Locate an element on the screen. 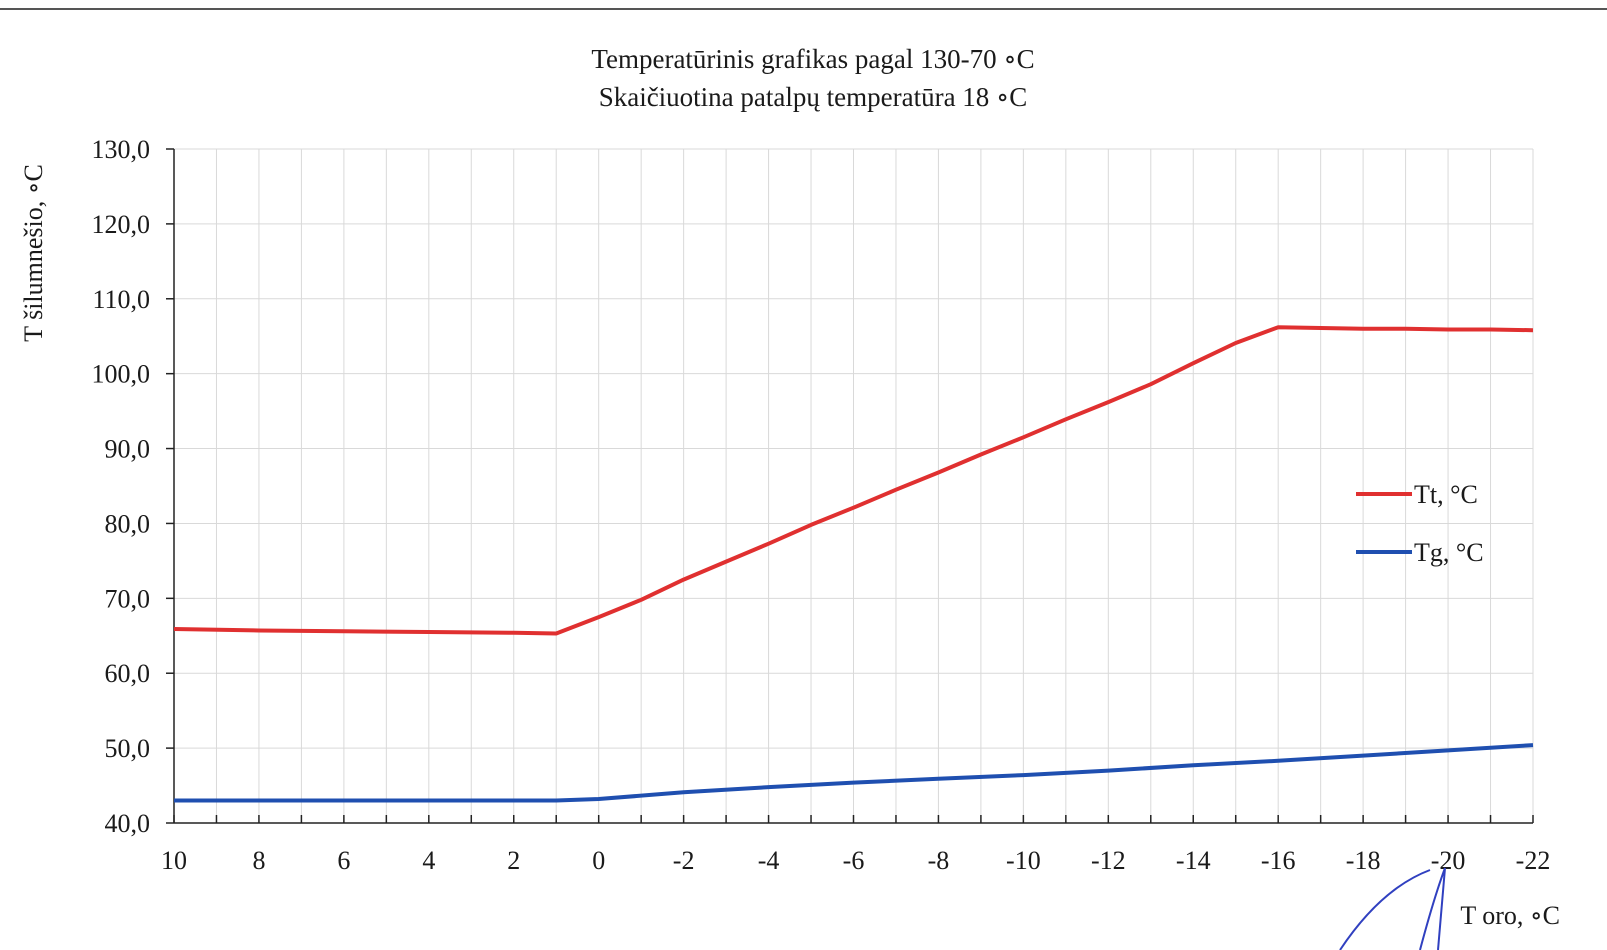 This screenshot has height=950, width=1607. y-tick-label: 70,0 is located at coordinates (128, 598).